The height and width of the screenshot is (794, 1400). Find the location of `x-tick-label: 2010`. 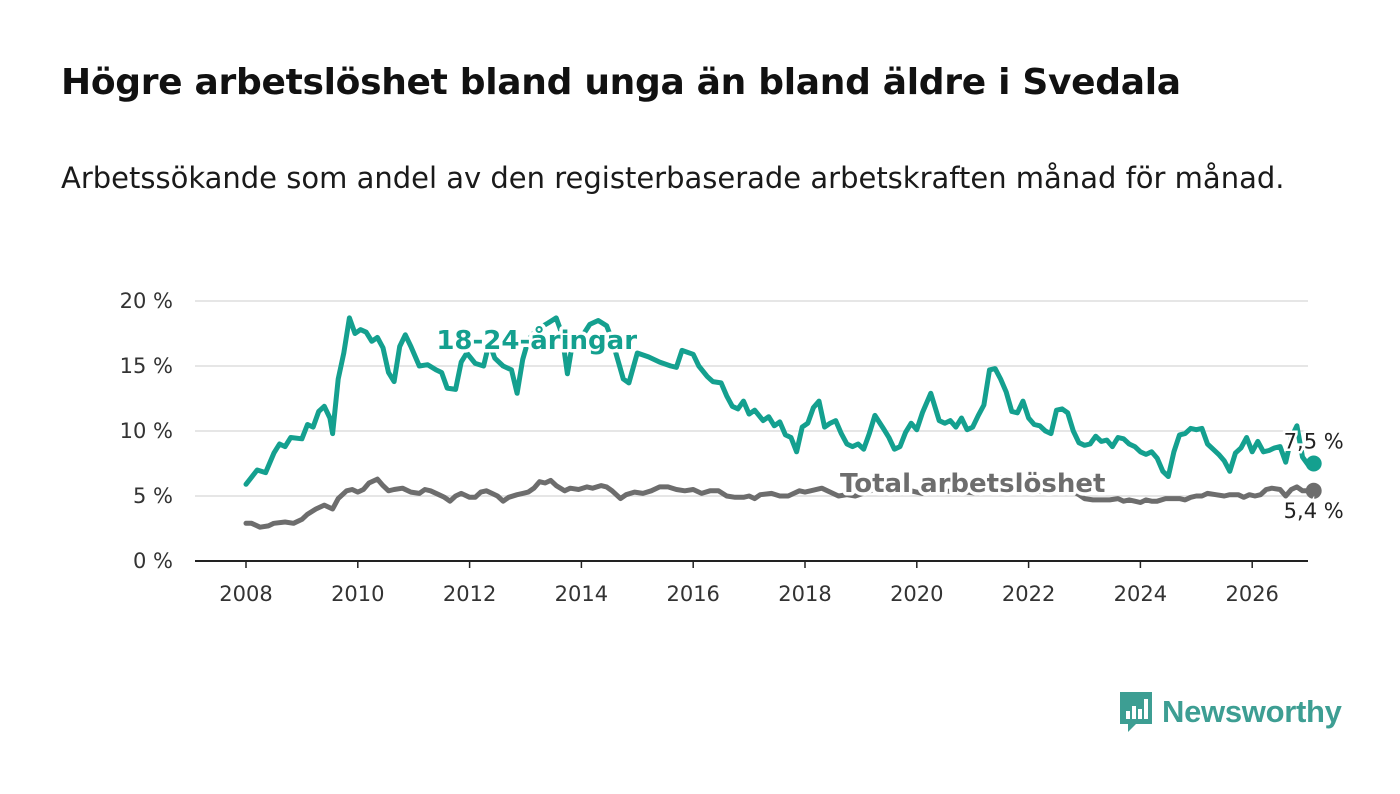

x-tick-label: 2010 is located at coordinates (357, 594).